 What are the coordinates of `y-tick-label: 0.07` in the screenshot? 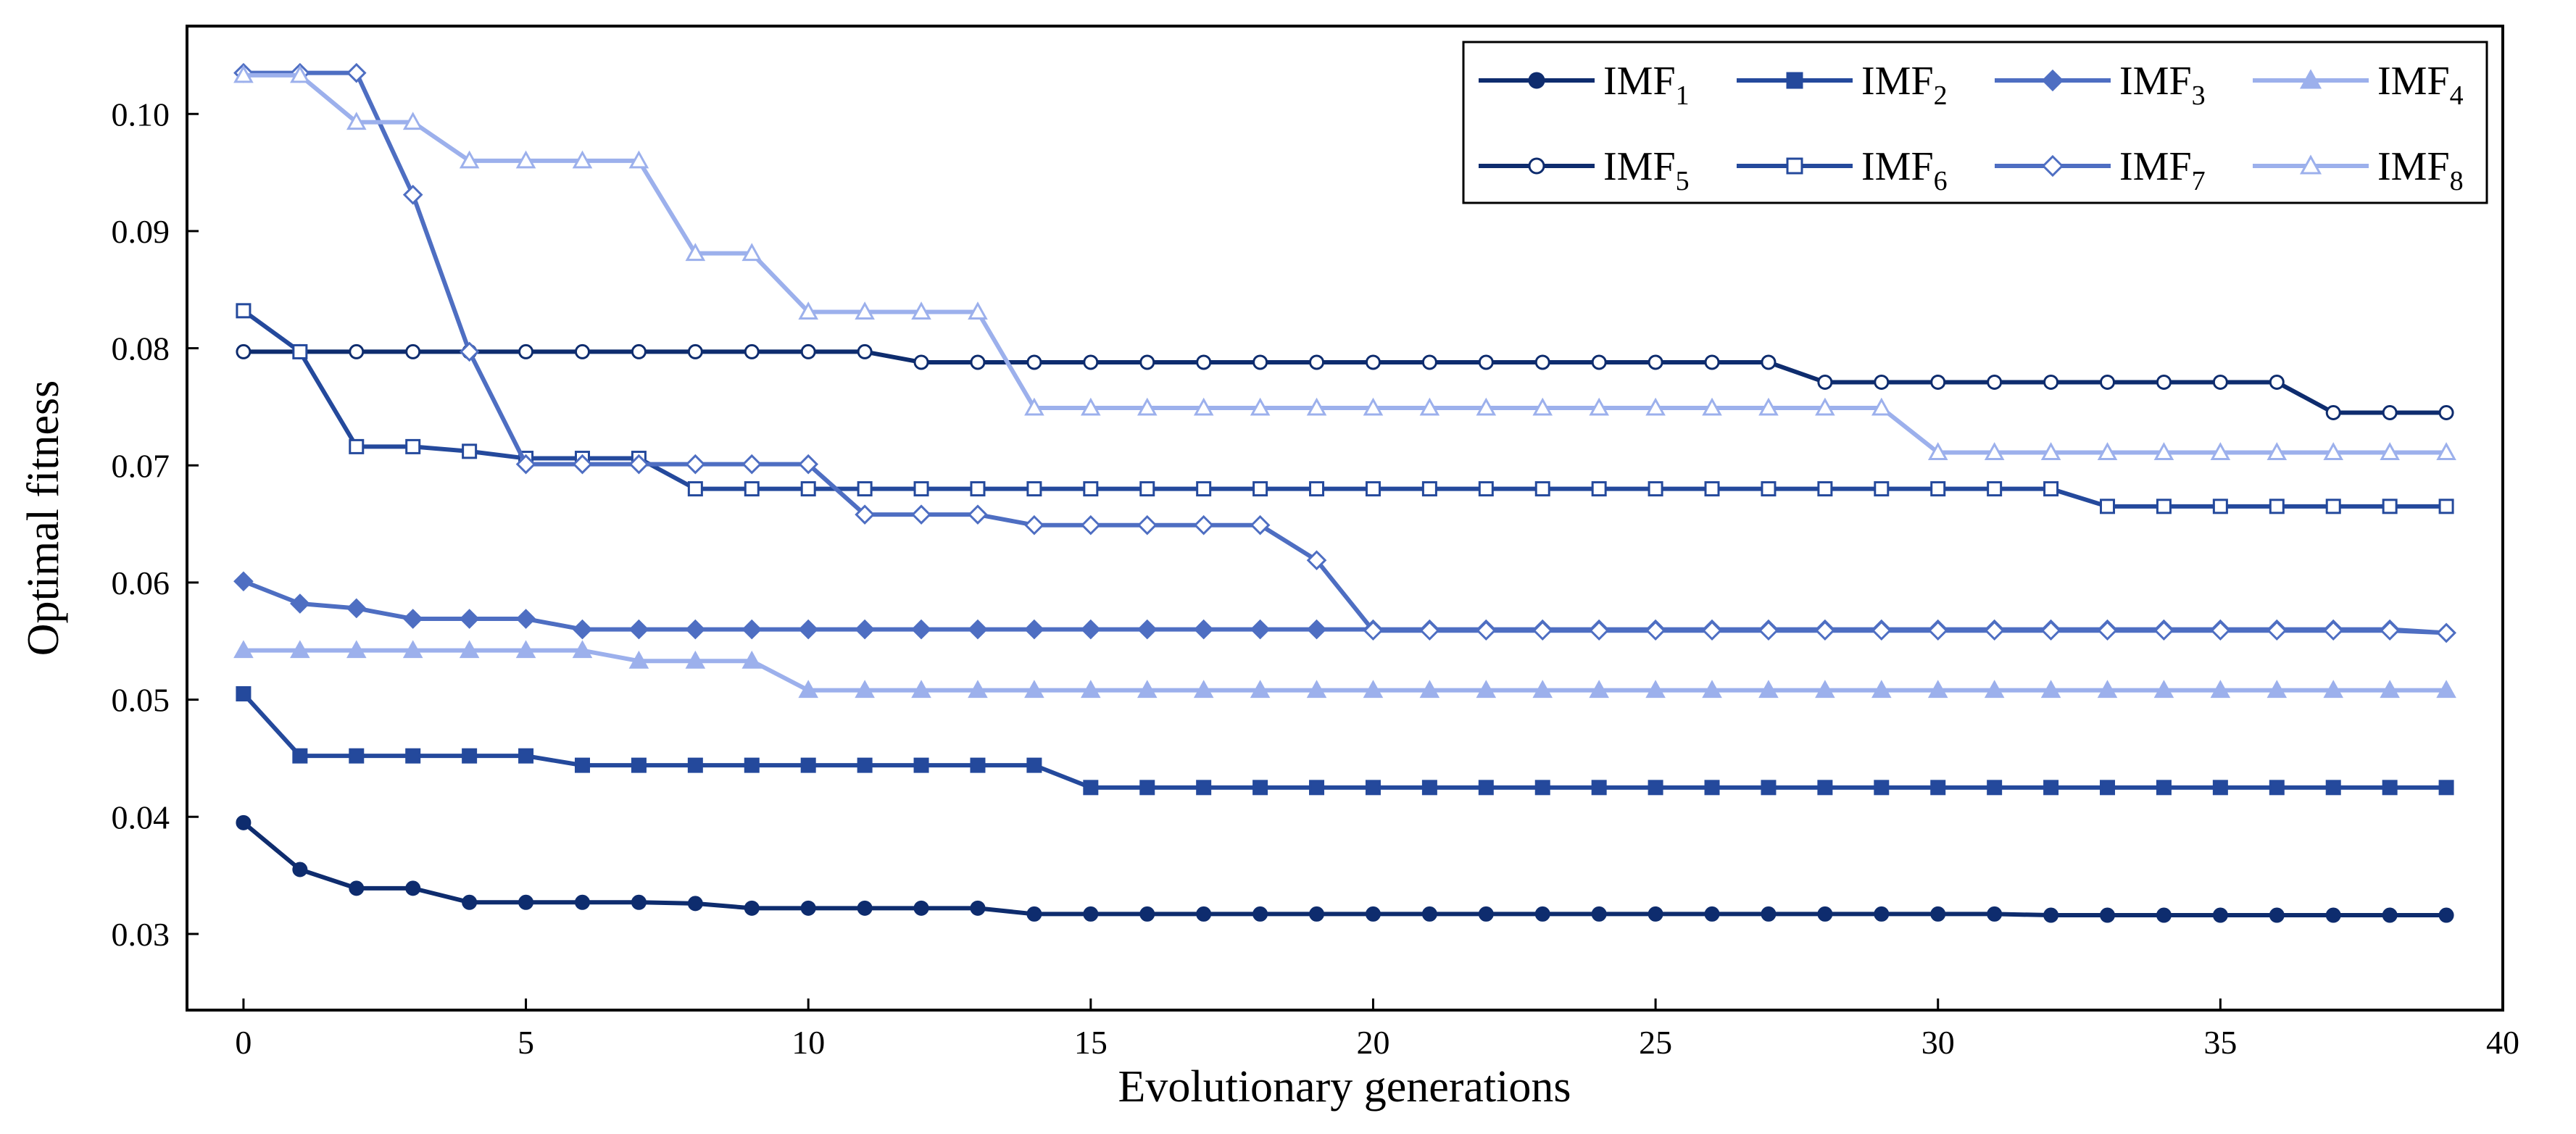 It's located at (141, 466).